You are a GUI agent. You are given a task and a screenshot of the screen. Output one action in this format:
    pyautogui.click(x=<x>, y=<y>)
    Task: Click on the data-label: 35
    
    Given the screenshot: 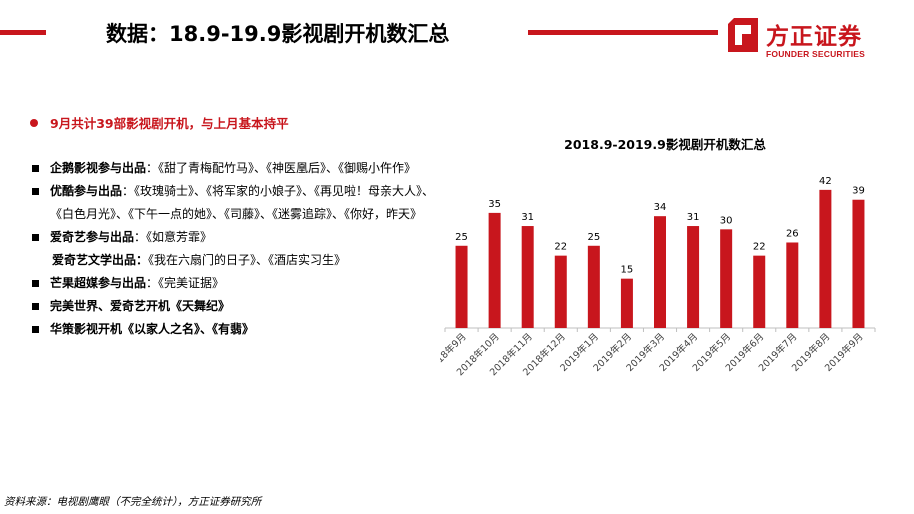 What is the action you would take?
    pyautogui.click(x=494, y=204)
    